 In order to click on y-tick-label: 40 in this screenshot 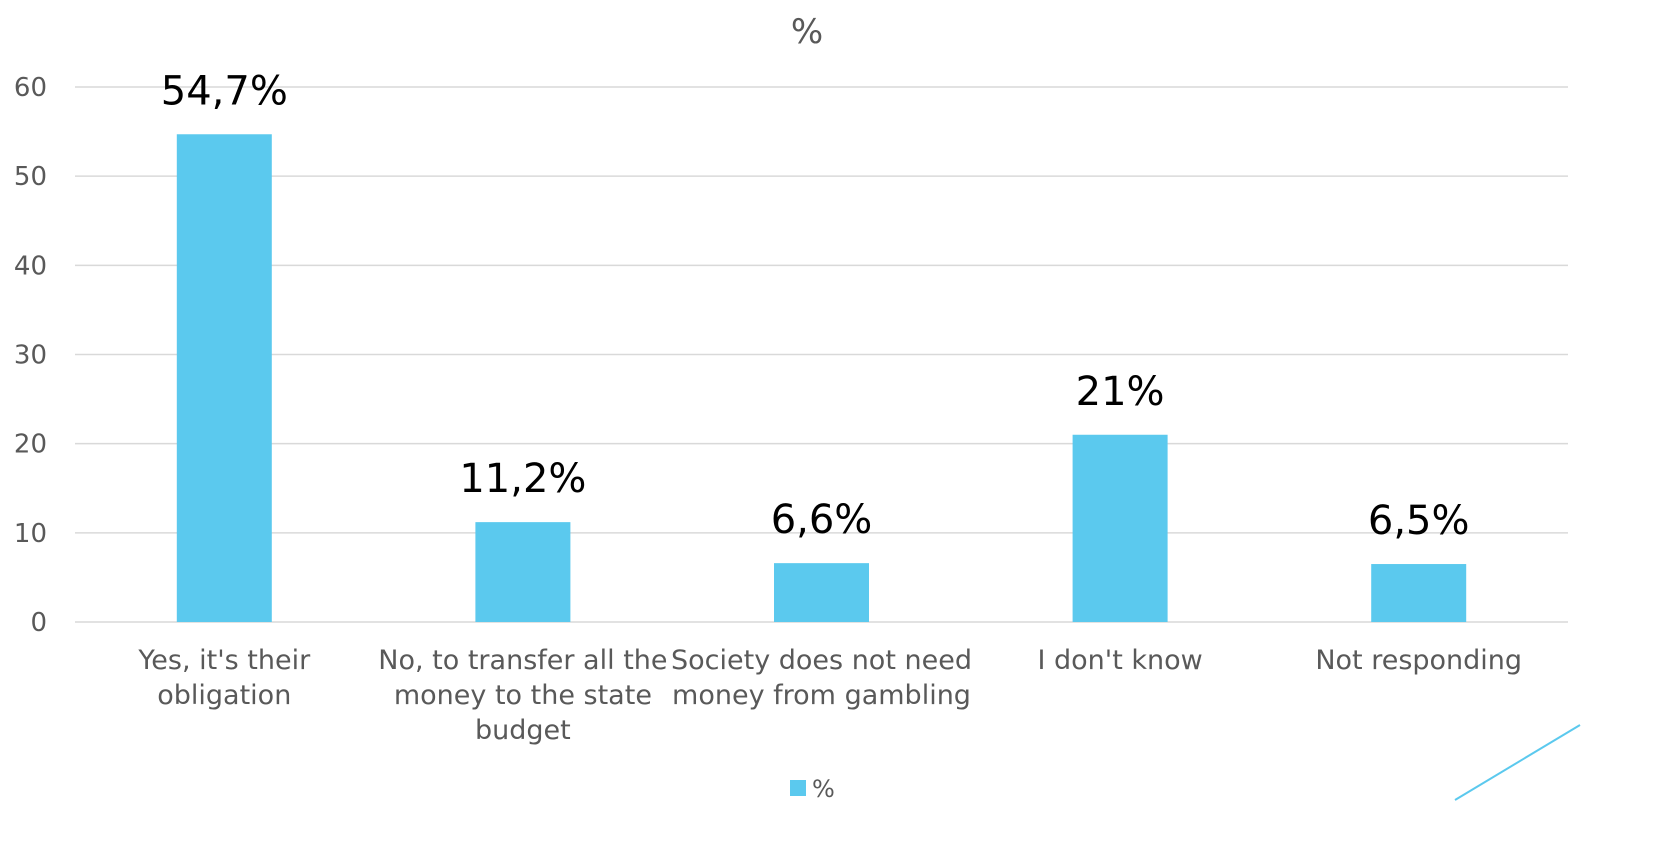, I will do `click(30, 266)`.